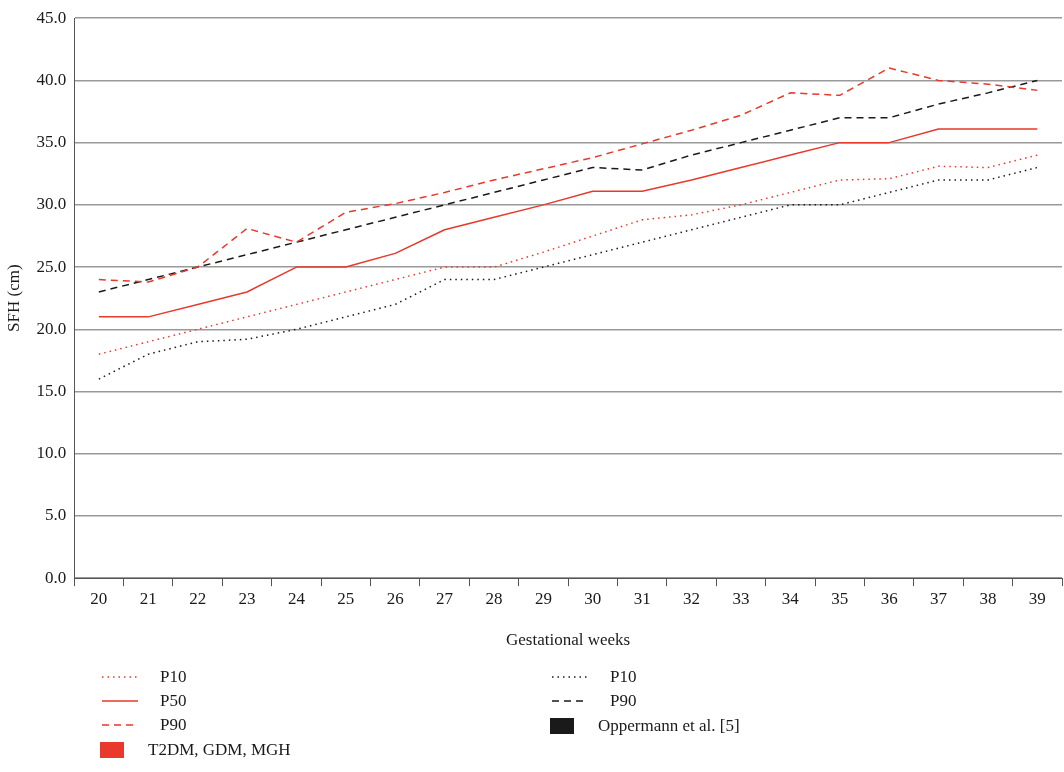 Image resolution: width=1064 pixels, height=772 pixels. What do you see at coordinates (51, 266) in the screenshot?
I see `y-tick-label: 25.0` at bounding box center [51, 266].